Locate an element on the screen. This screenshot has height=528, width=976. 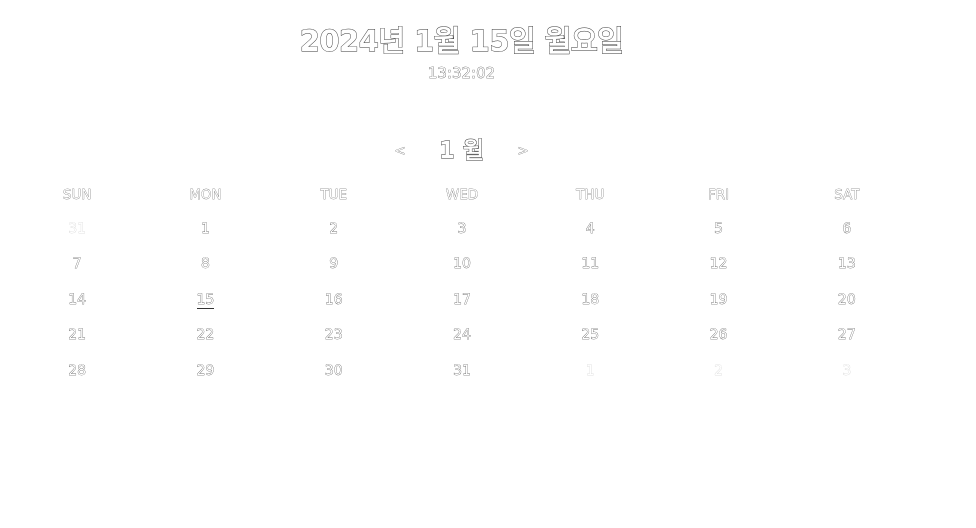
weekday-sat: SAT is located at coordinates (847, 195).